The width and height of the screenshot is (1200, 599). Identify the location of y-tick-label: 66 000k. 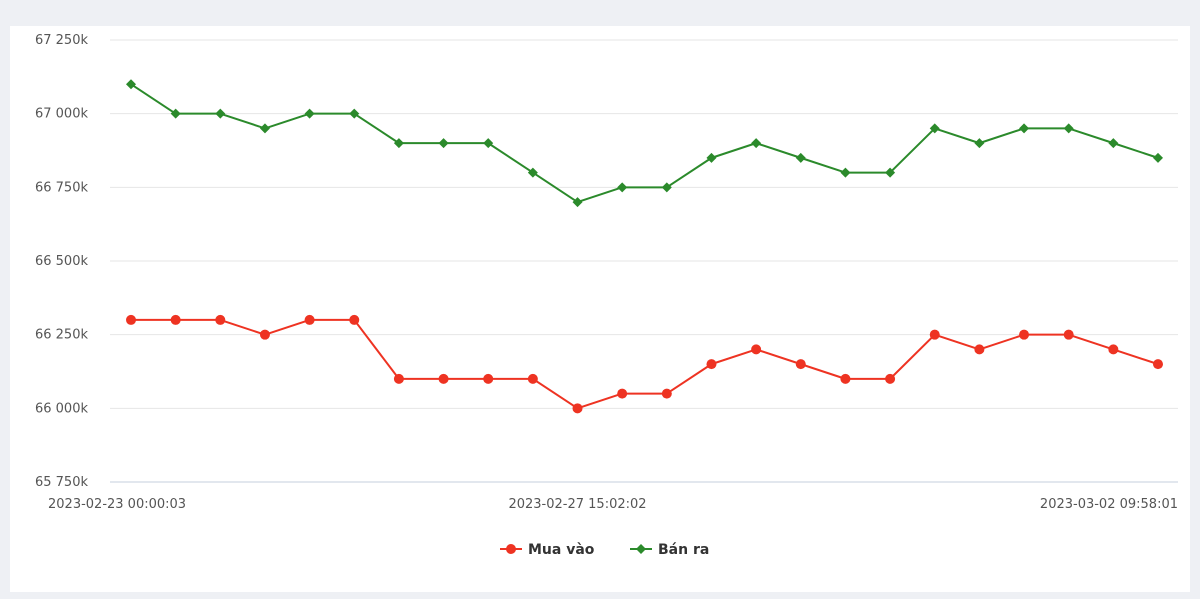
(61, 408).